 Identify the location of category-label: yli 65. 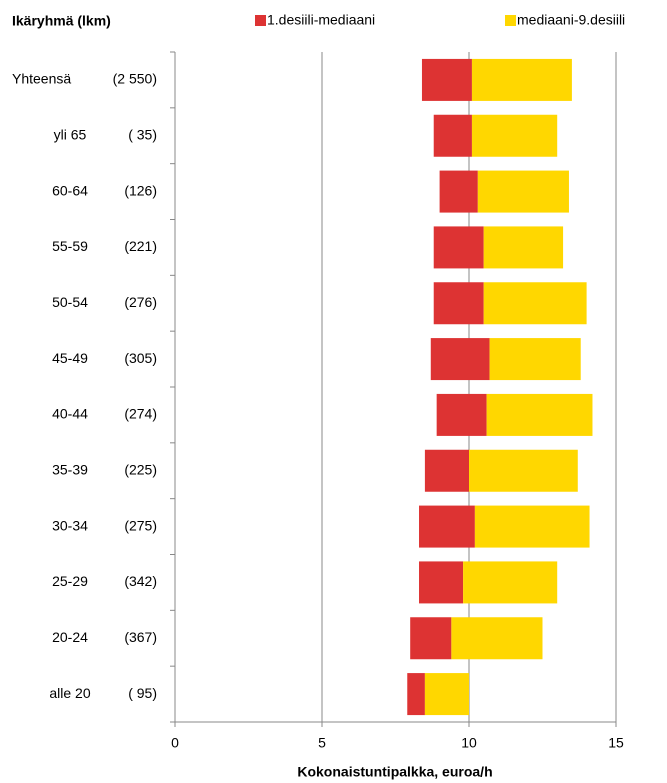
(70, 134).